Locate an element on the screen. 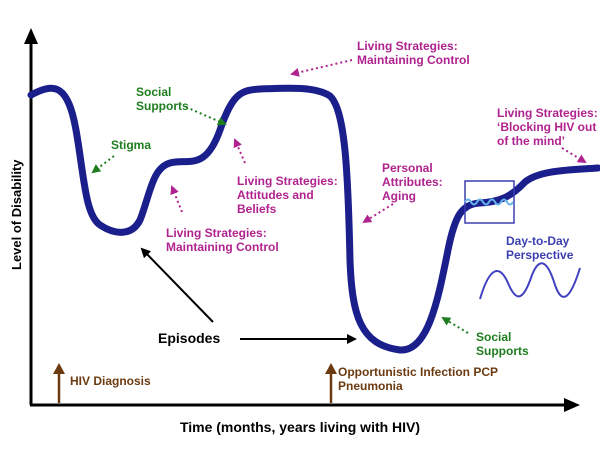  day-to-day-label-line1: Day-to-Day is located at coordinates (538, 241).